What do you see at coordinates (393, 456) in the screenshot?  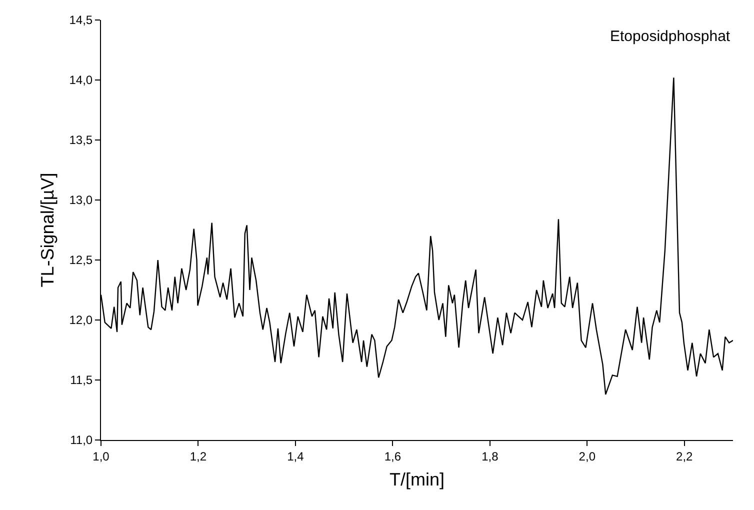 I see `x-tick-label: 1,6` at bounding box center [393, 456].